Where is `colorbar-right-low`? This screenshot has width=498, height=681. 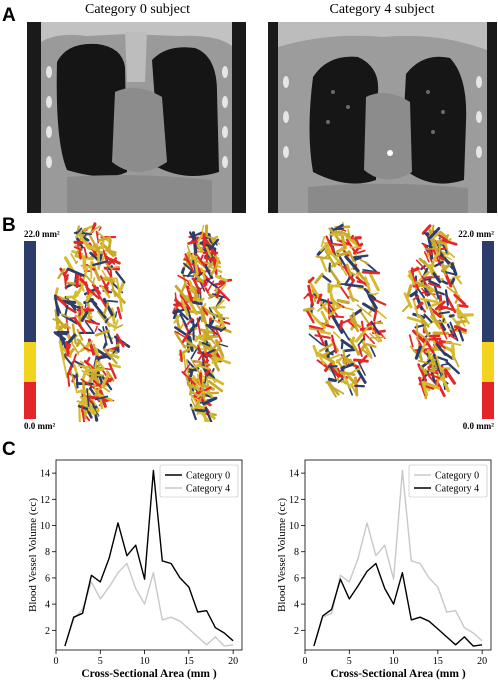
colorbar-right-low is located at coordinates (488, 400).